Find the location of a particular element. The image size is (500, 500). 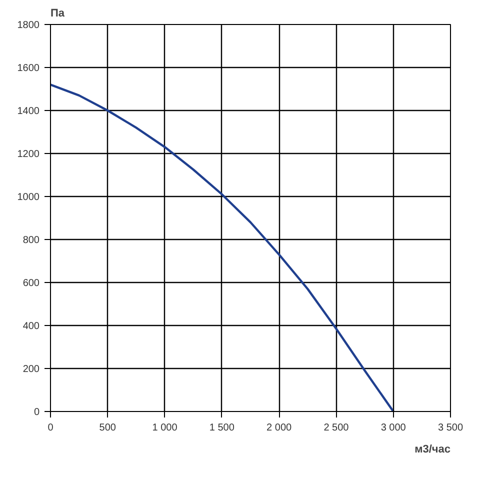

x-tick-label: 3 000 is located at coordinates (393, 428).